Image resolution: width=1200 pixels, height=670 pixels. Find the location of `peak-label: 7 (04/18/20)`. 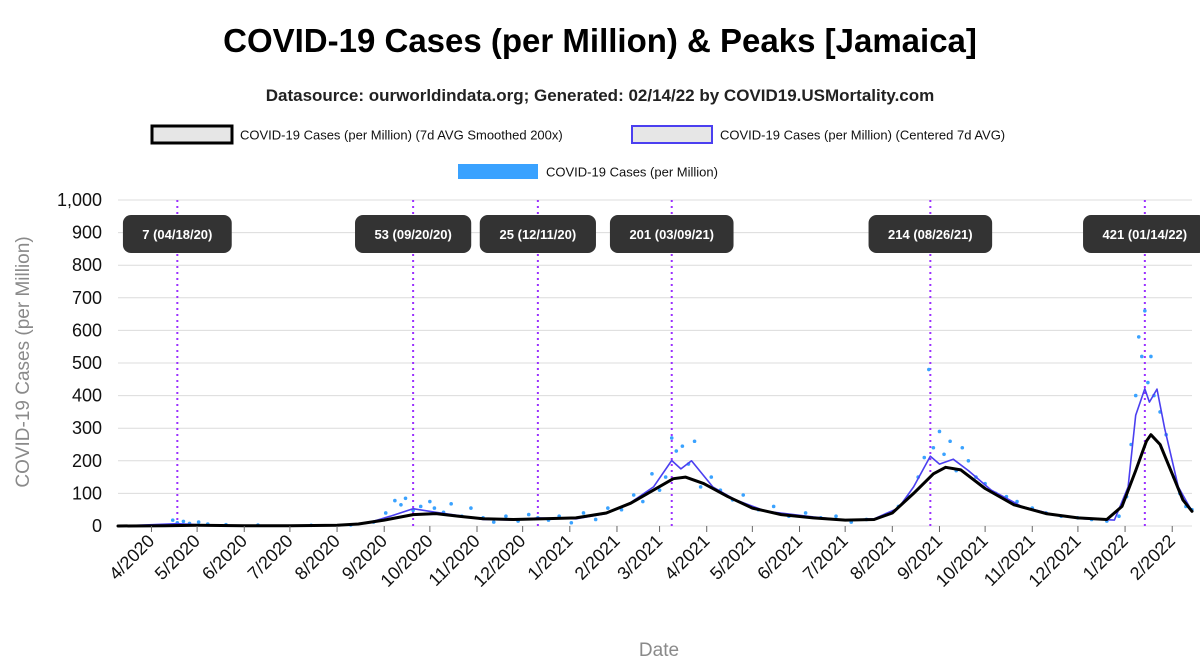

peak-label: 7 (04/18/20) is located at coordinates (177, 234).